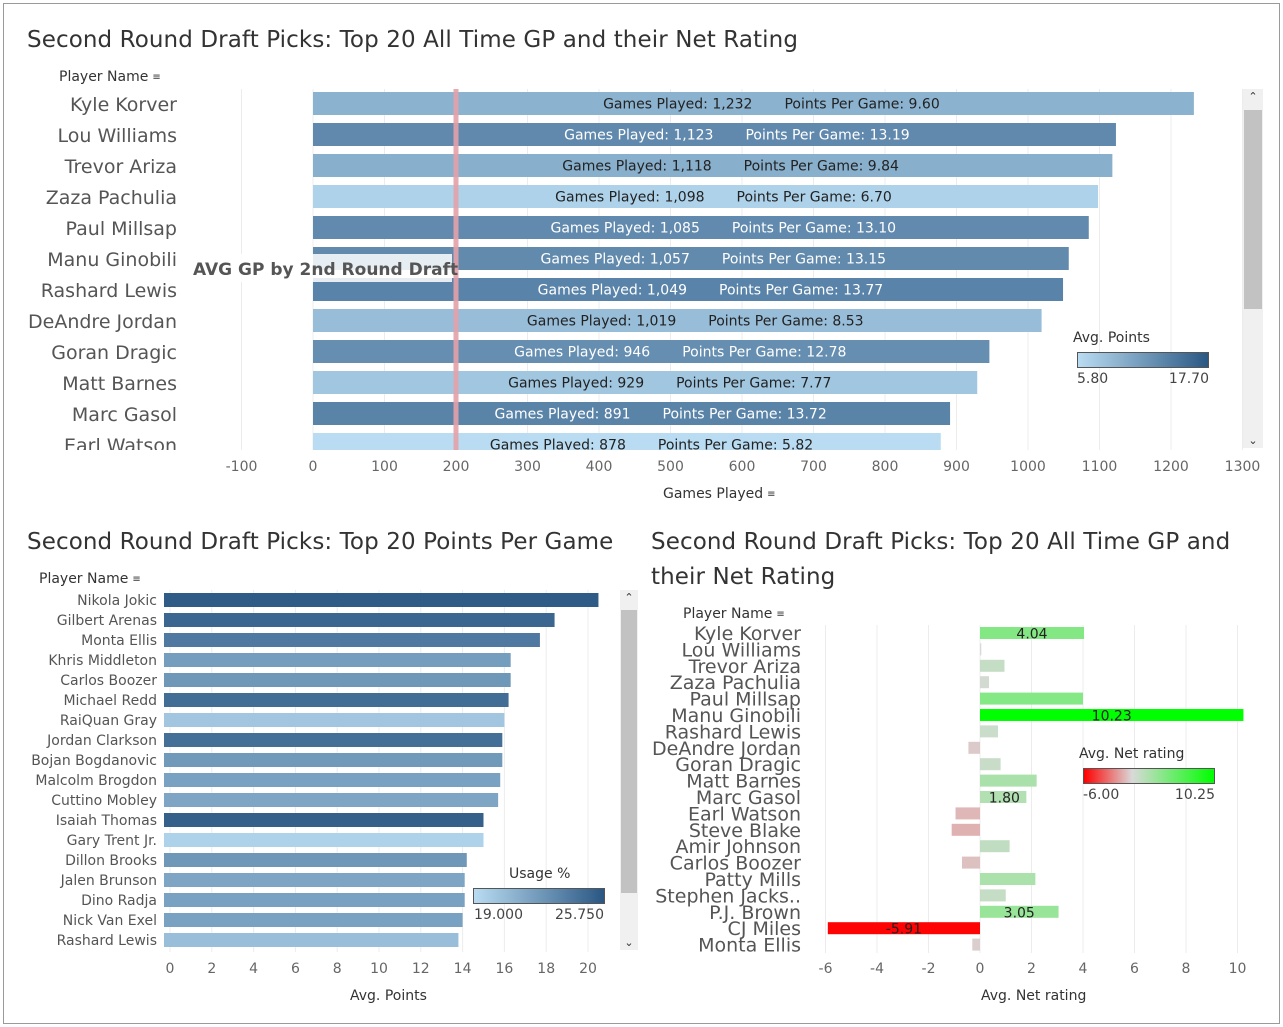  I want to click on br-bar-data-label: -5.91, so click(904, 930).